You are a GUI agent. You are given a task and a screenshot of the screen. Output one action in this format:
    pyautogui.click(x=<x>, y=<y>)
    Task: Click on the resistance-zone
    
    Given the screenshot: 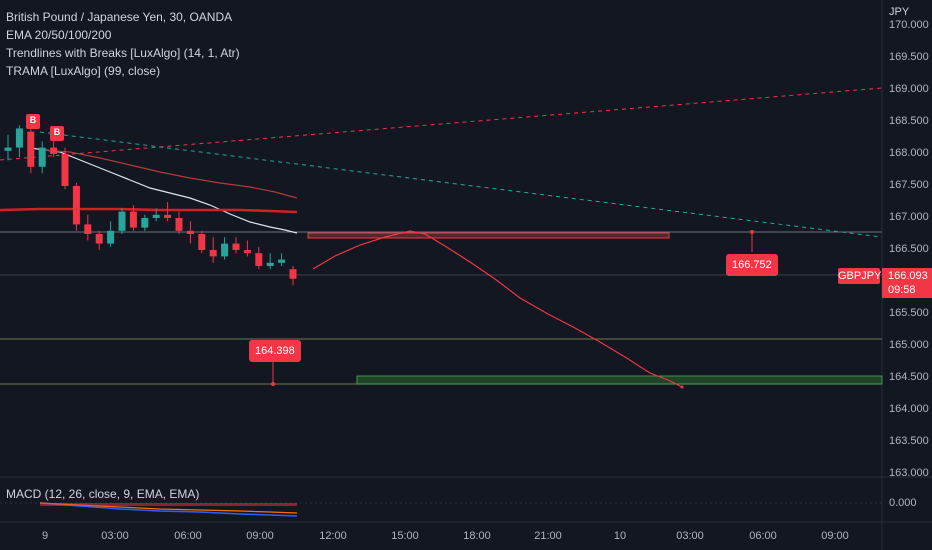 What is the action you would take?
    pyautogui.click(x=488, y=235)
    